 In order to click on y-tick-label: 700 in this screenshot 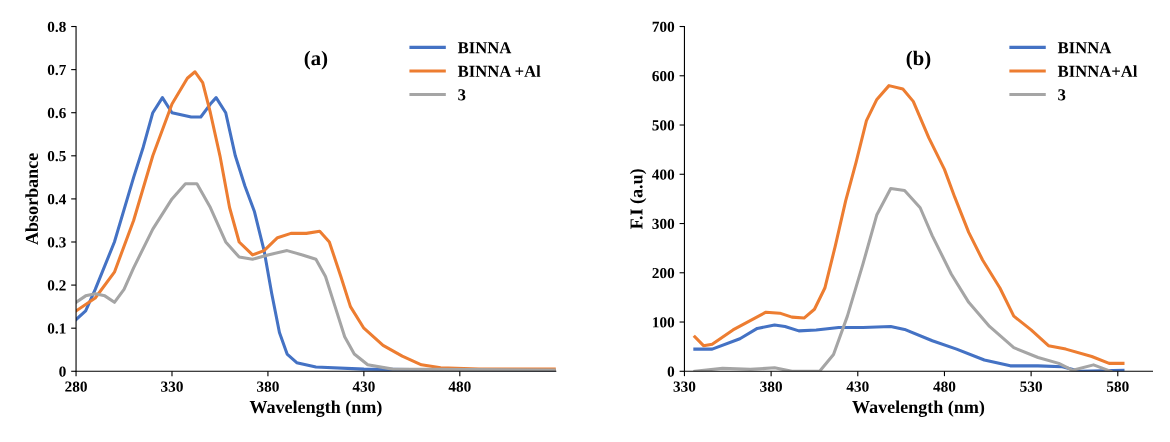, I will do `click(663, 26)`.